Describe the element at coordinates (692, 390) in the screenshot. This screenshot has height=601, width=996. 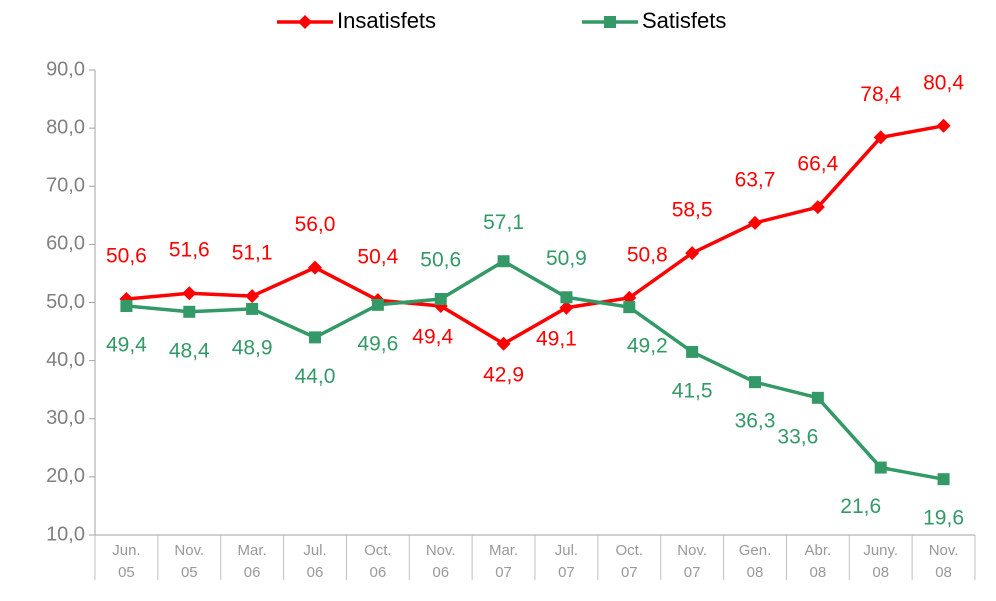
I see `data-label: 41,5` at that location.